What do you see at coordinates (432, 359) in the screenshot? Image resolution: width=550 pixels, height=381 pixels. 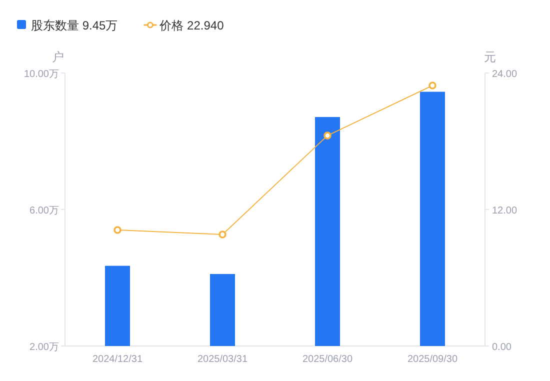 I see `x-tick-label: 2025/09/30` at bounding box center [432, 359].